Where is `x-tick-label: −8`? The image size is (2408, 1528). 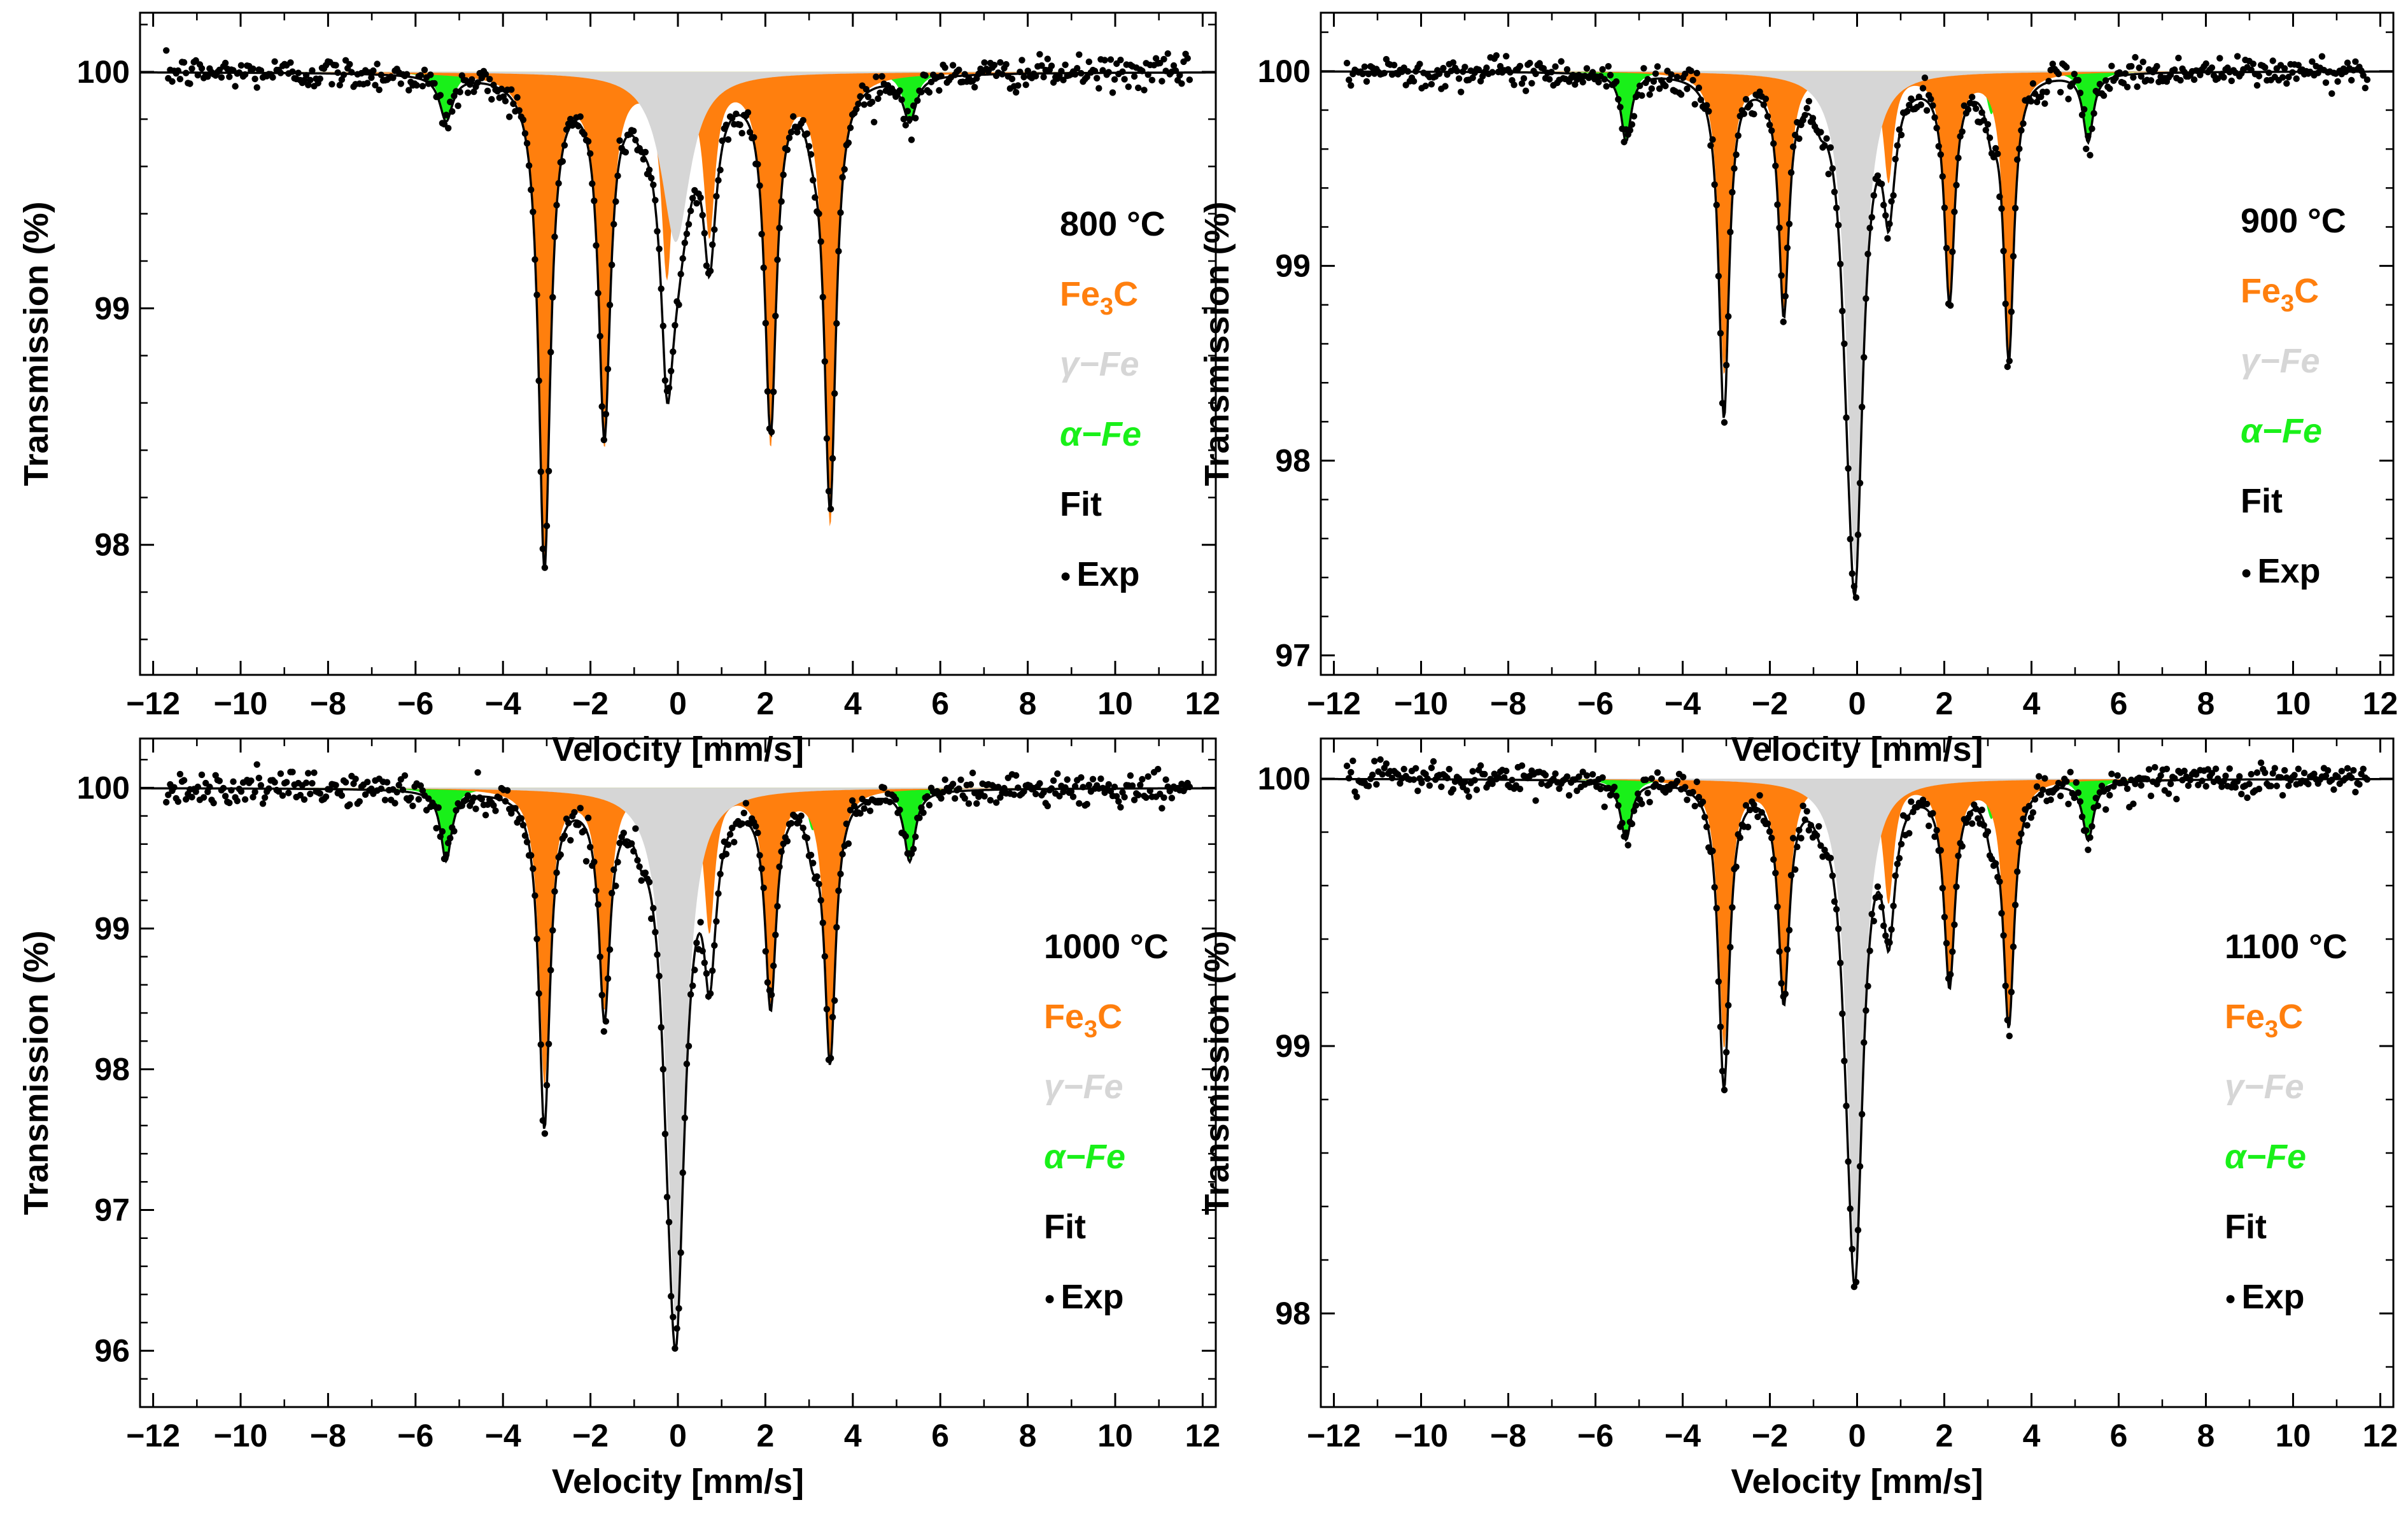
x-tick-label: −8 is located at coordinates (328, 704).